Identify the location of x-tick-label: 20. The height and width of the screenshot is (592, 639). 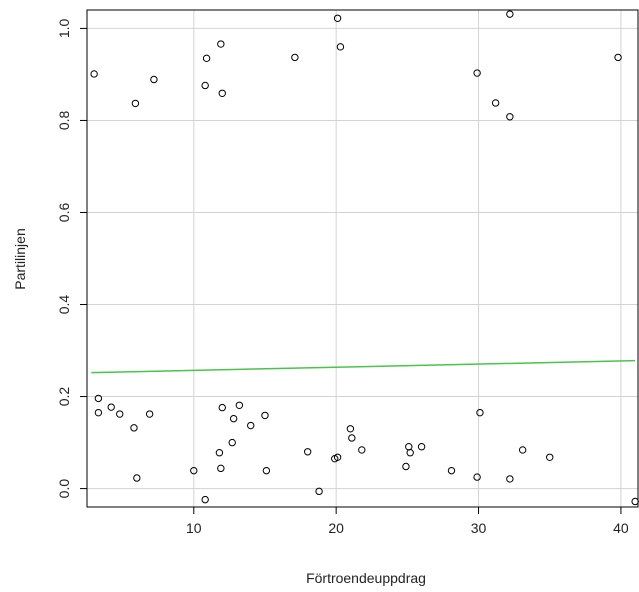
(336, 528).